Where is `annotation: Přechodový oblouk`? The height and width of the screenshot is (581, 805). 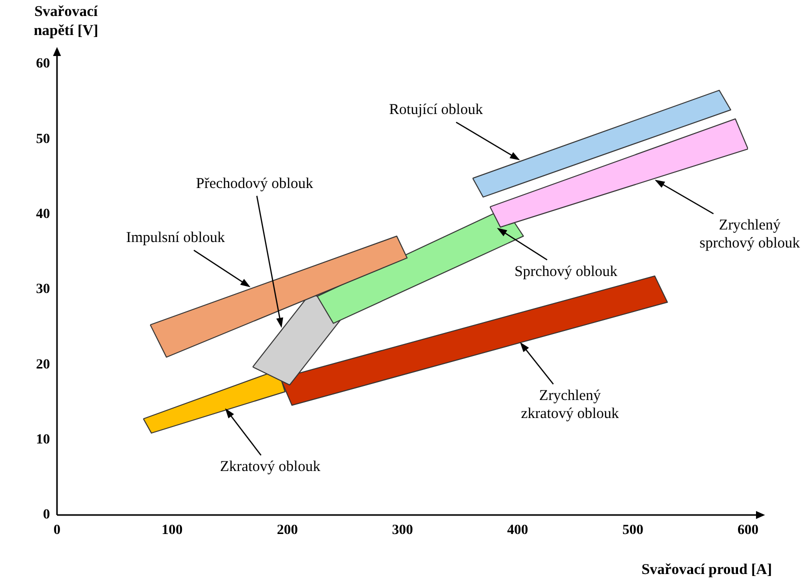
annotation: Přechodový oblouk is located at coordinates (255, 184).